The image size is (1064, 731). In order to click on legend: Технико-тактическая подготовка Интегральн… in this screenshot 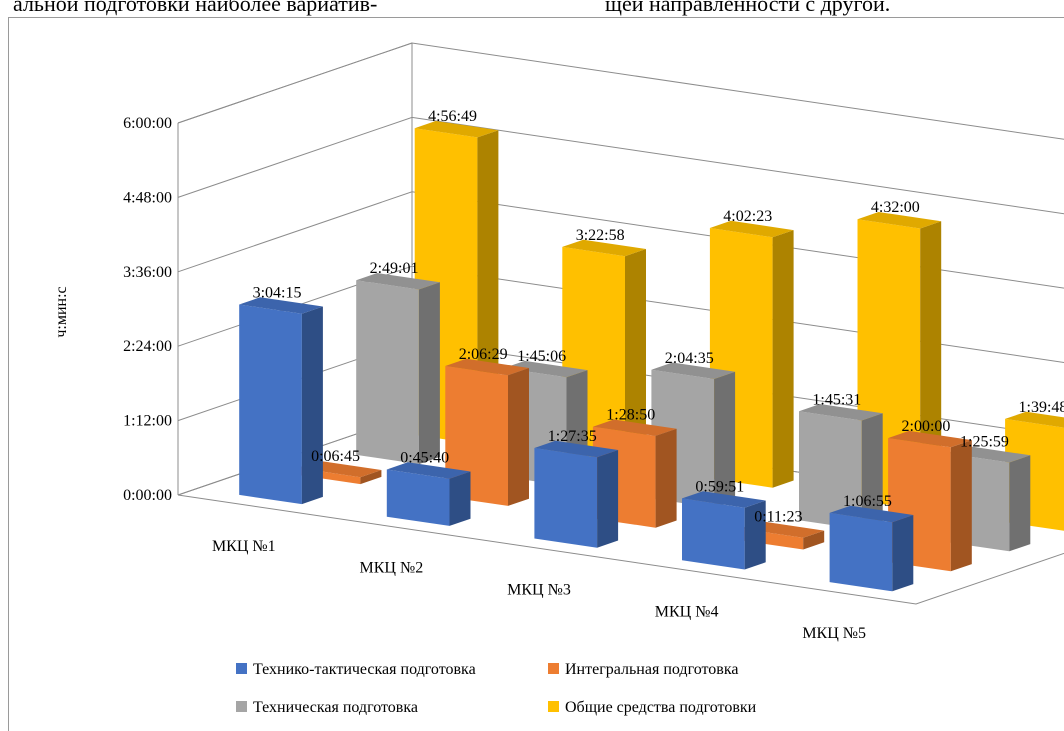, I will do `click(496, 688)`.